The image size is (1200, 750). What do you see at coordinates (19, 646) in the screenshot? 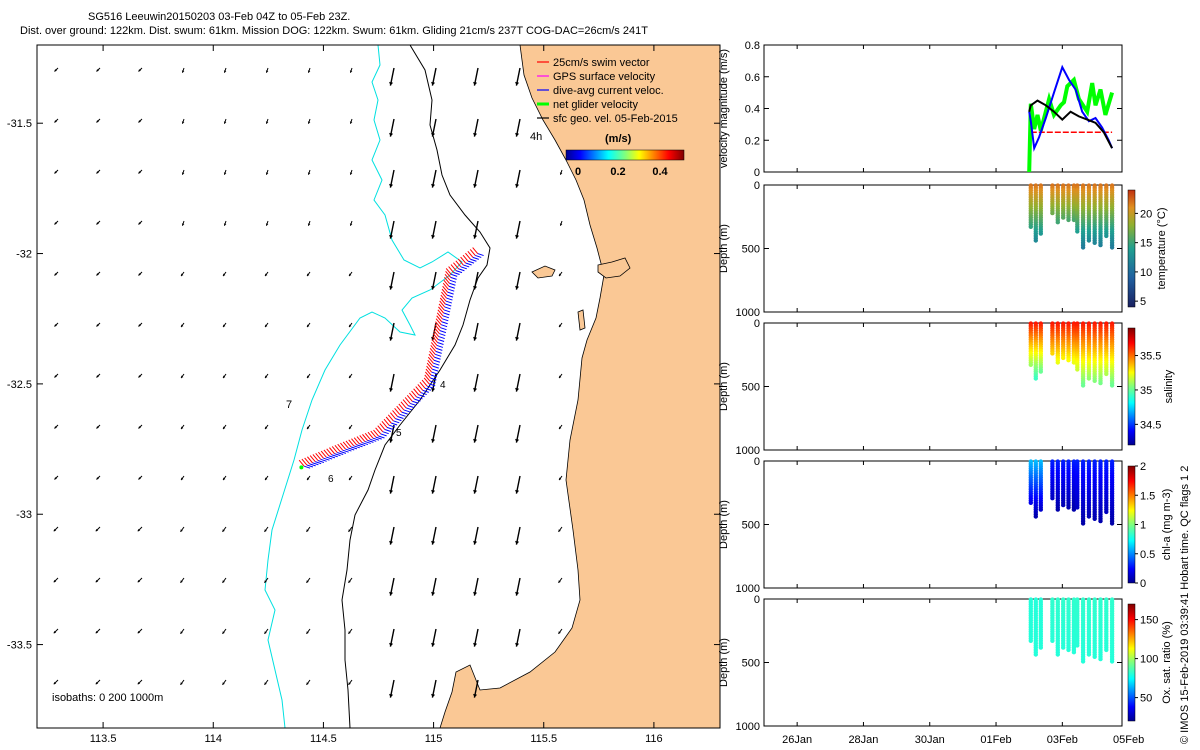
I see `map-y-tick-label: -33.5` at bounding box center [19, 646].